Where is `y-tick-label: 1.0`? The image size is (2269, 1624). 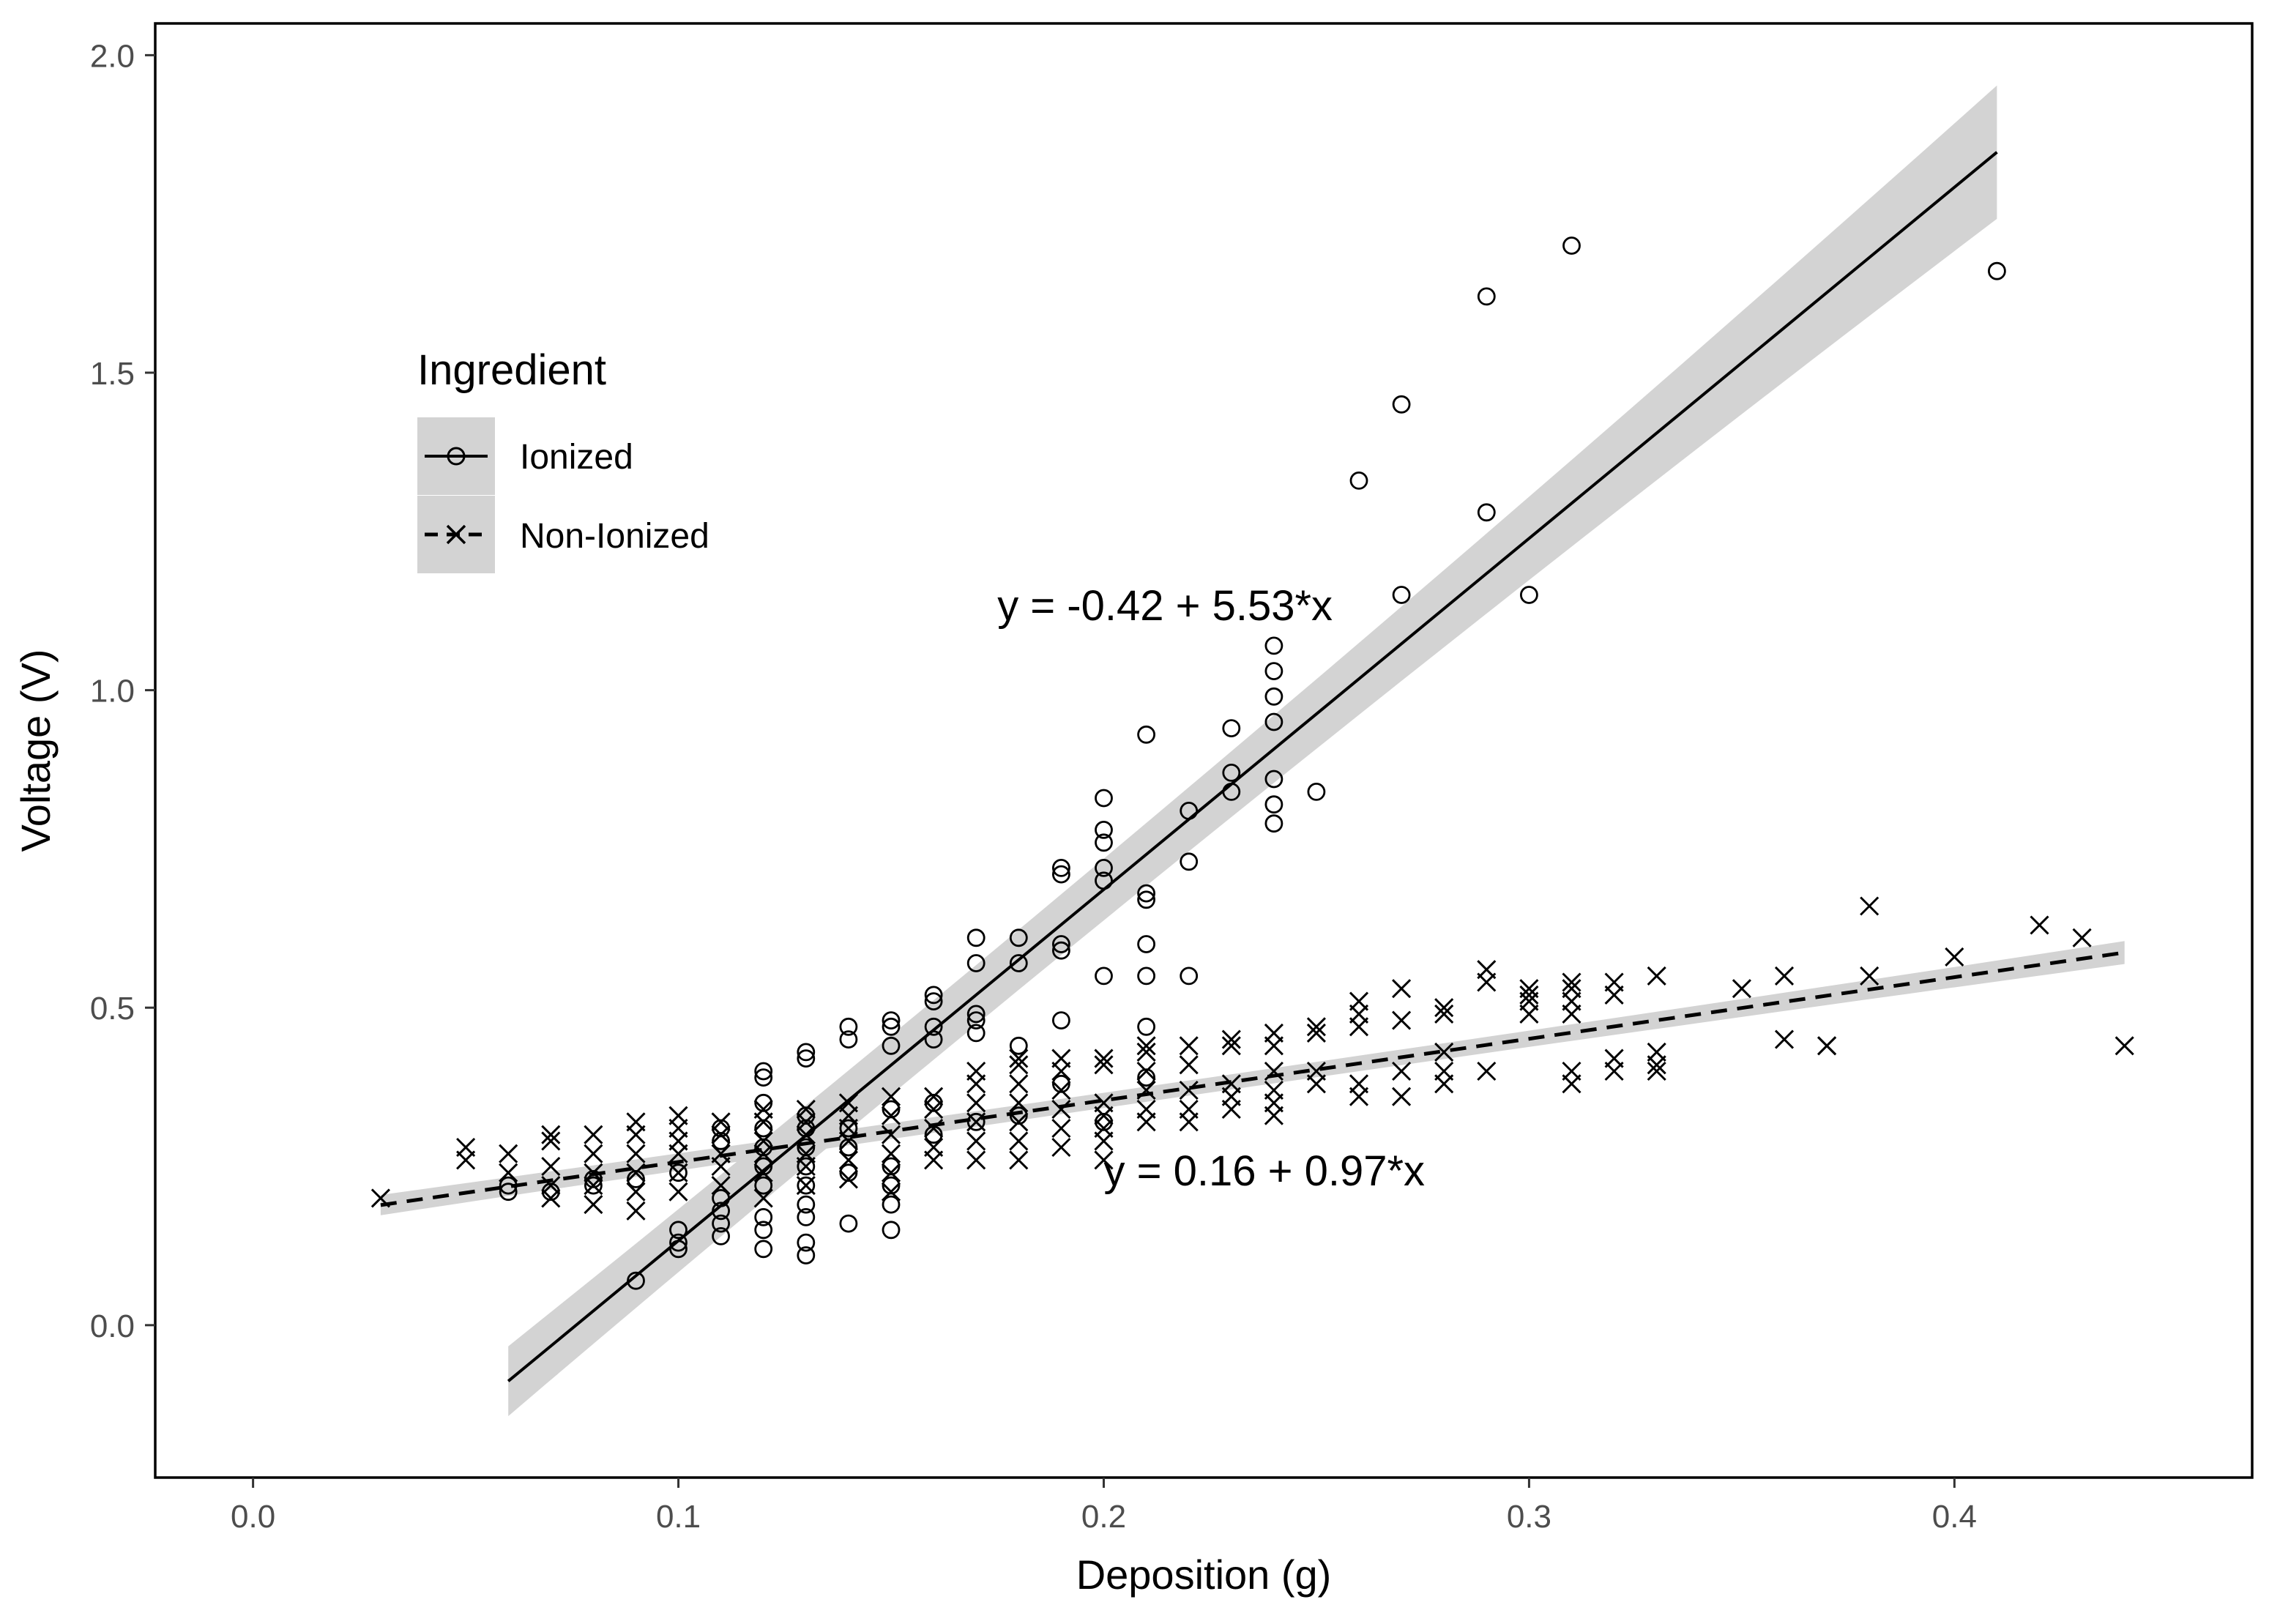
y-tick-label: 1.0 is located at coordinates (112, 691).